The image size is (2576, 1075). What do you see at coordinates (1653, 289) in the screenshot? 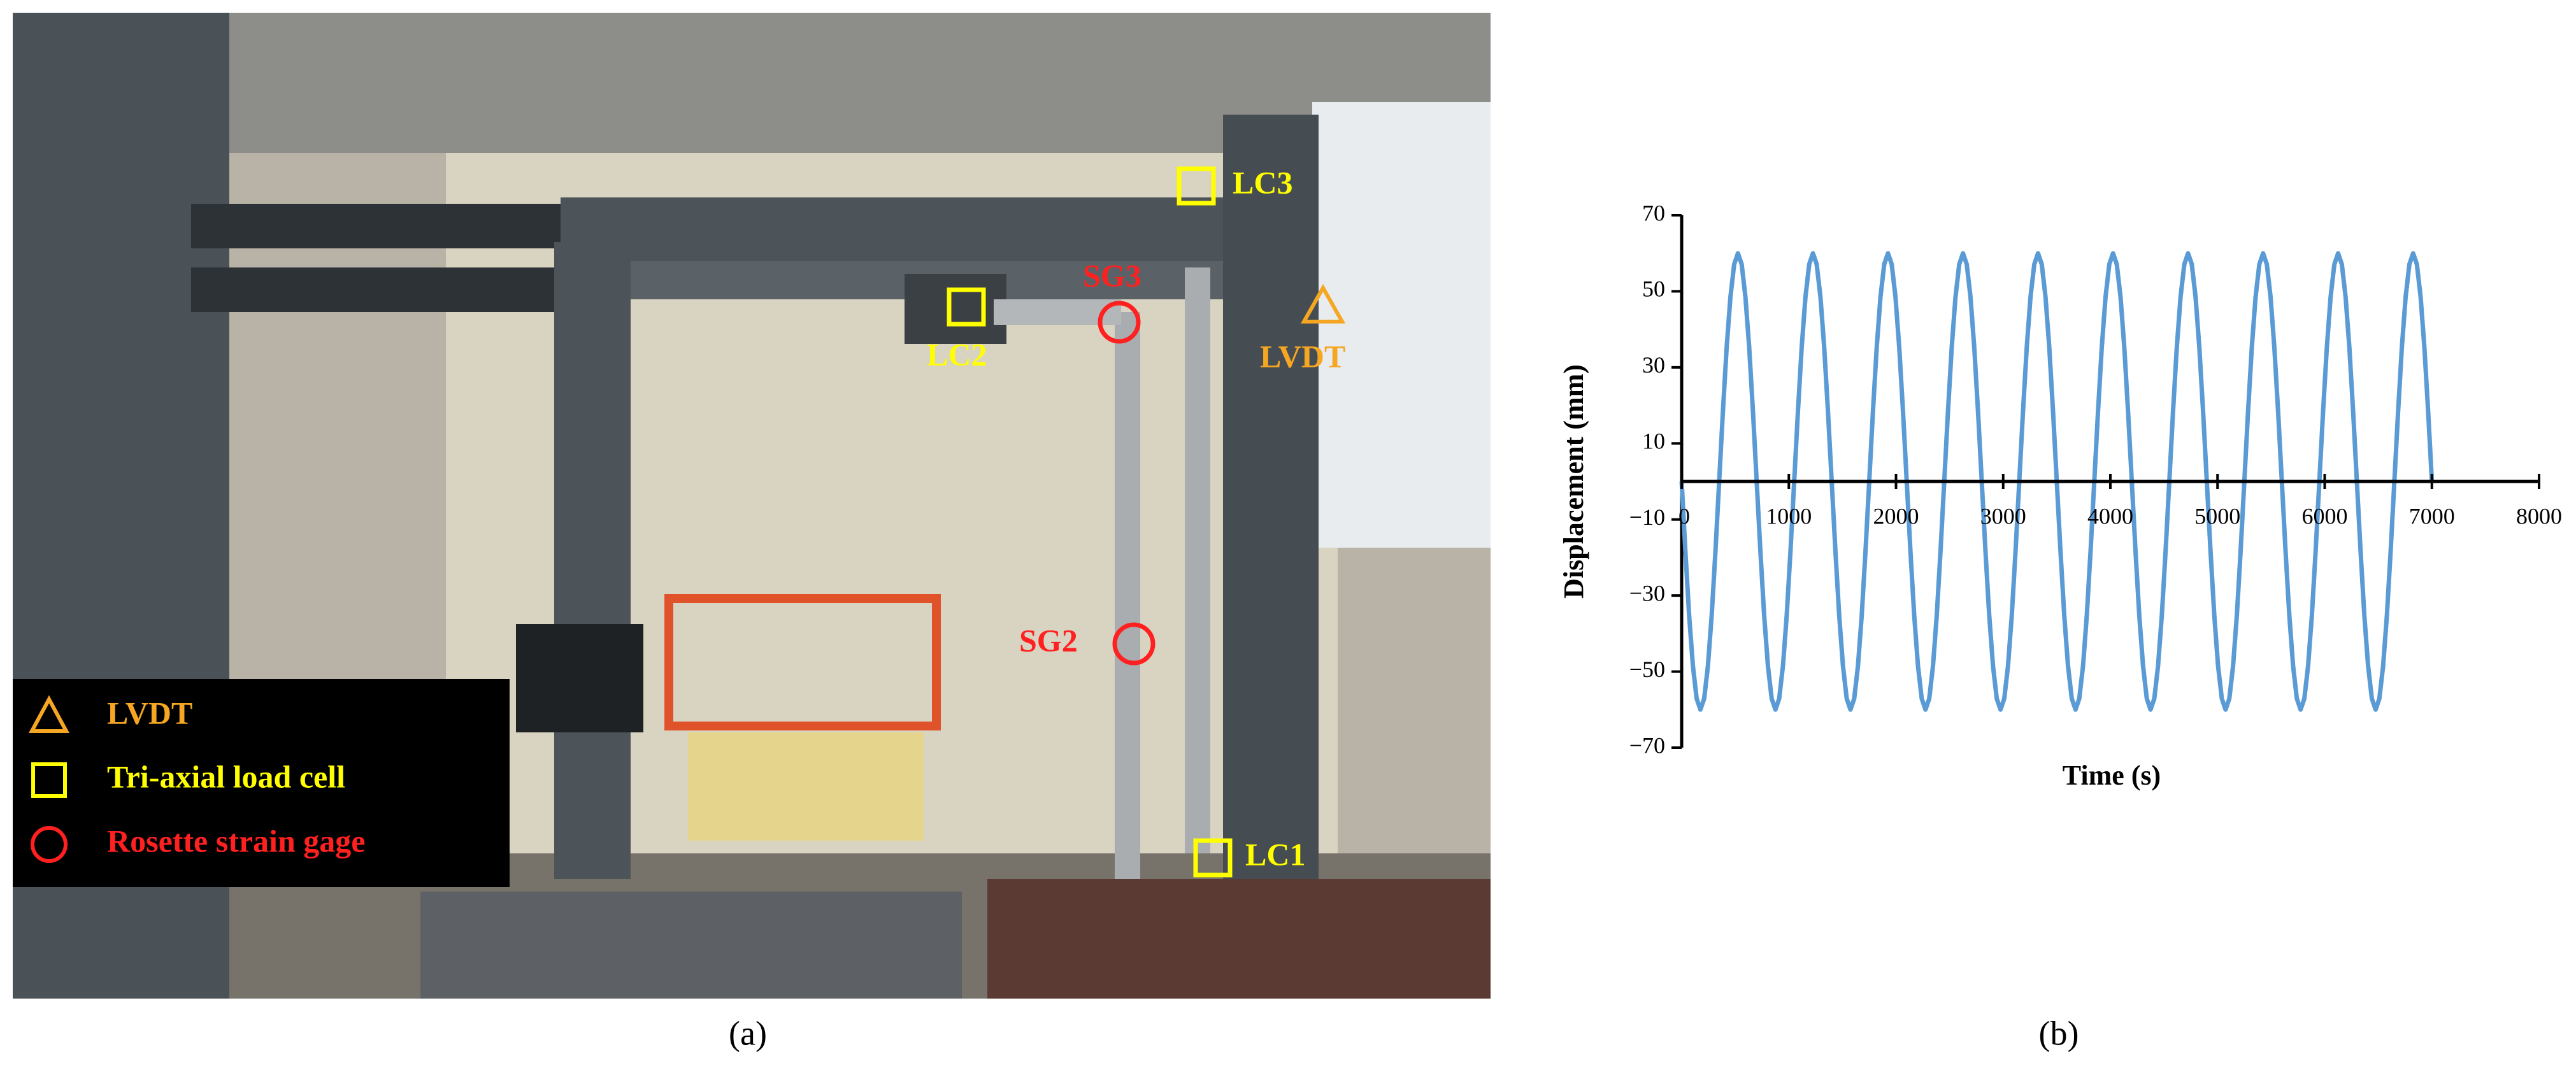
I see `y-tick-label: 50` at bounding box center [1653, 289].